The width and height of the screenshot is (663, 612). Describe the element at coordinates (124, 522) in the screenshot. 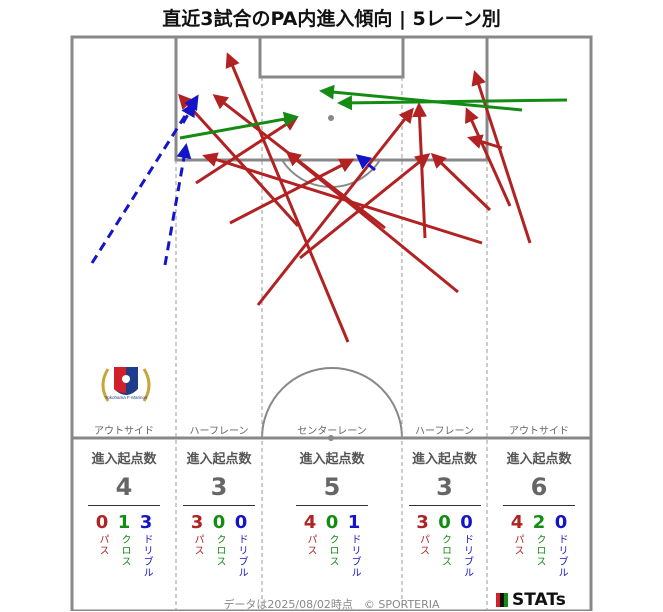

I see `cross-count: 1` at that location.